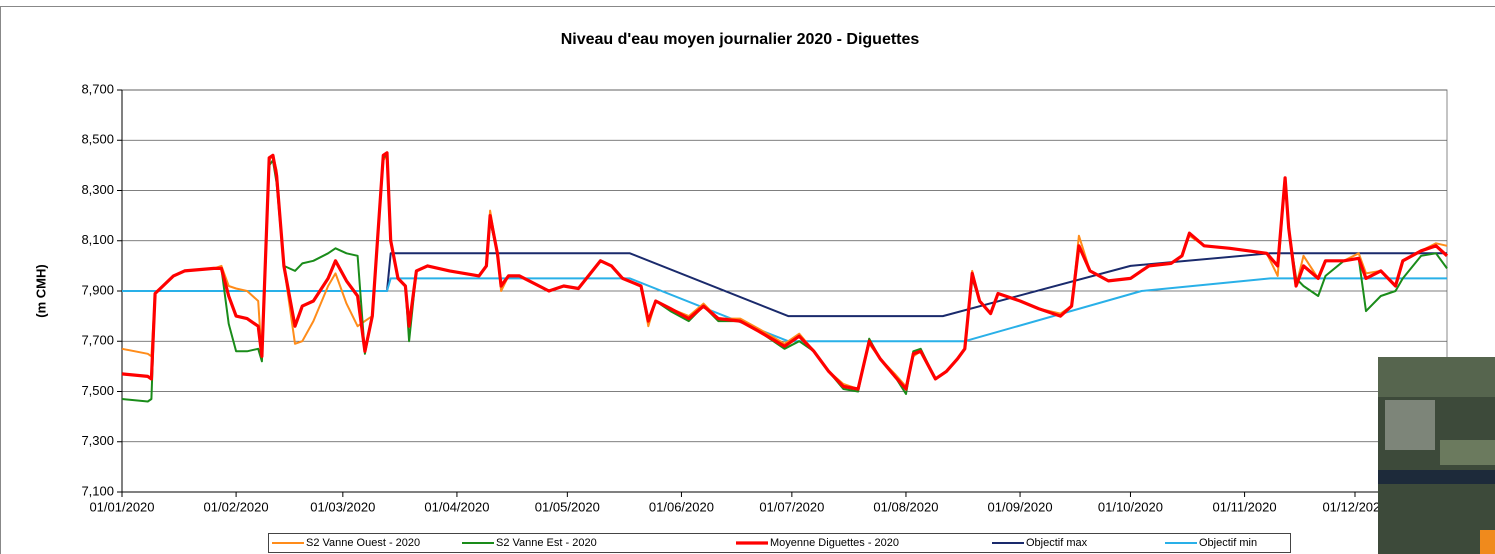 This screenshot has height=554, width=1495. Describe the element at coordinates (121, 506) in the screenshot. I see `x-tick-label: 01/01/2020` at that location.